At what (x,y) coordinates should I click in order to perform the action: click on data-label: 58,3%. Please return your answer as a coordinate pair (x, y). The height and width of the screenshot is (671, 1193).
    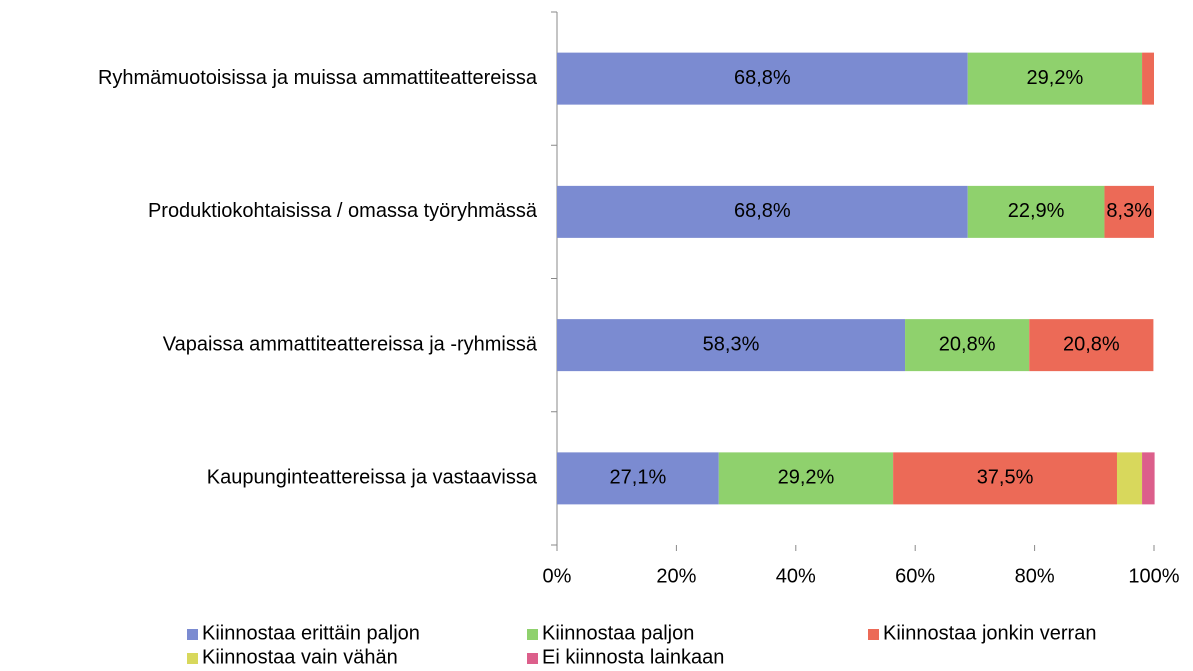
    Looking at the image, I should click on (731, 344).